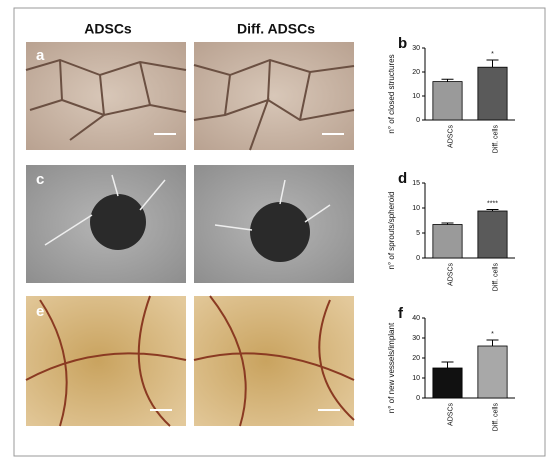 Image resolution: width=550 pixels, height=465 pixels. What do you see at coordinates (40, 179) in the screenshot?
I see `panel-letter: c` at bounding box center [40, 179].